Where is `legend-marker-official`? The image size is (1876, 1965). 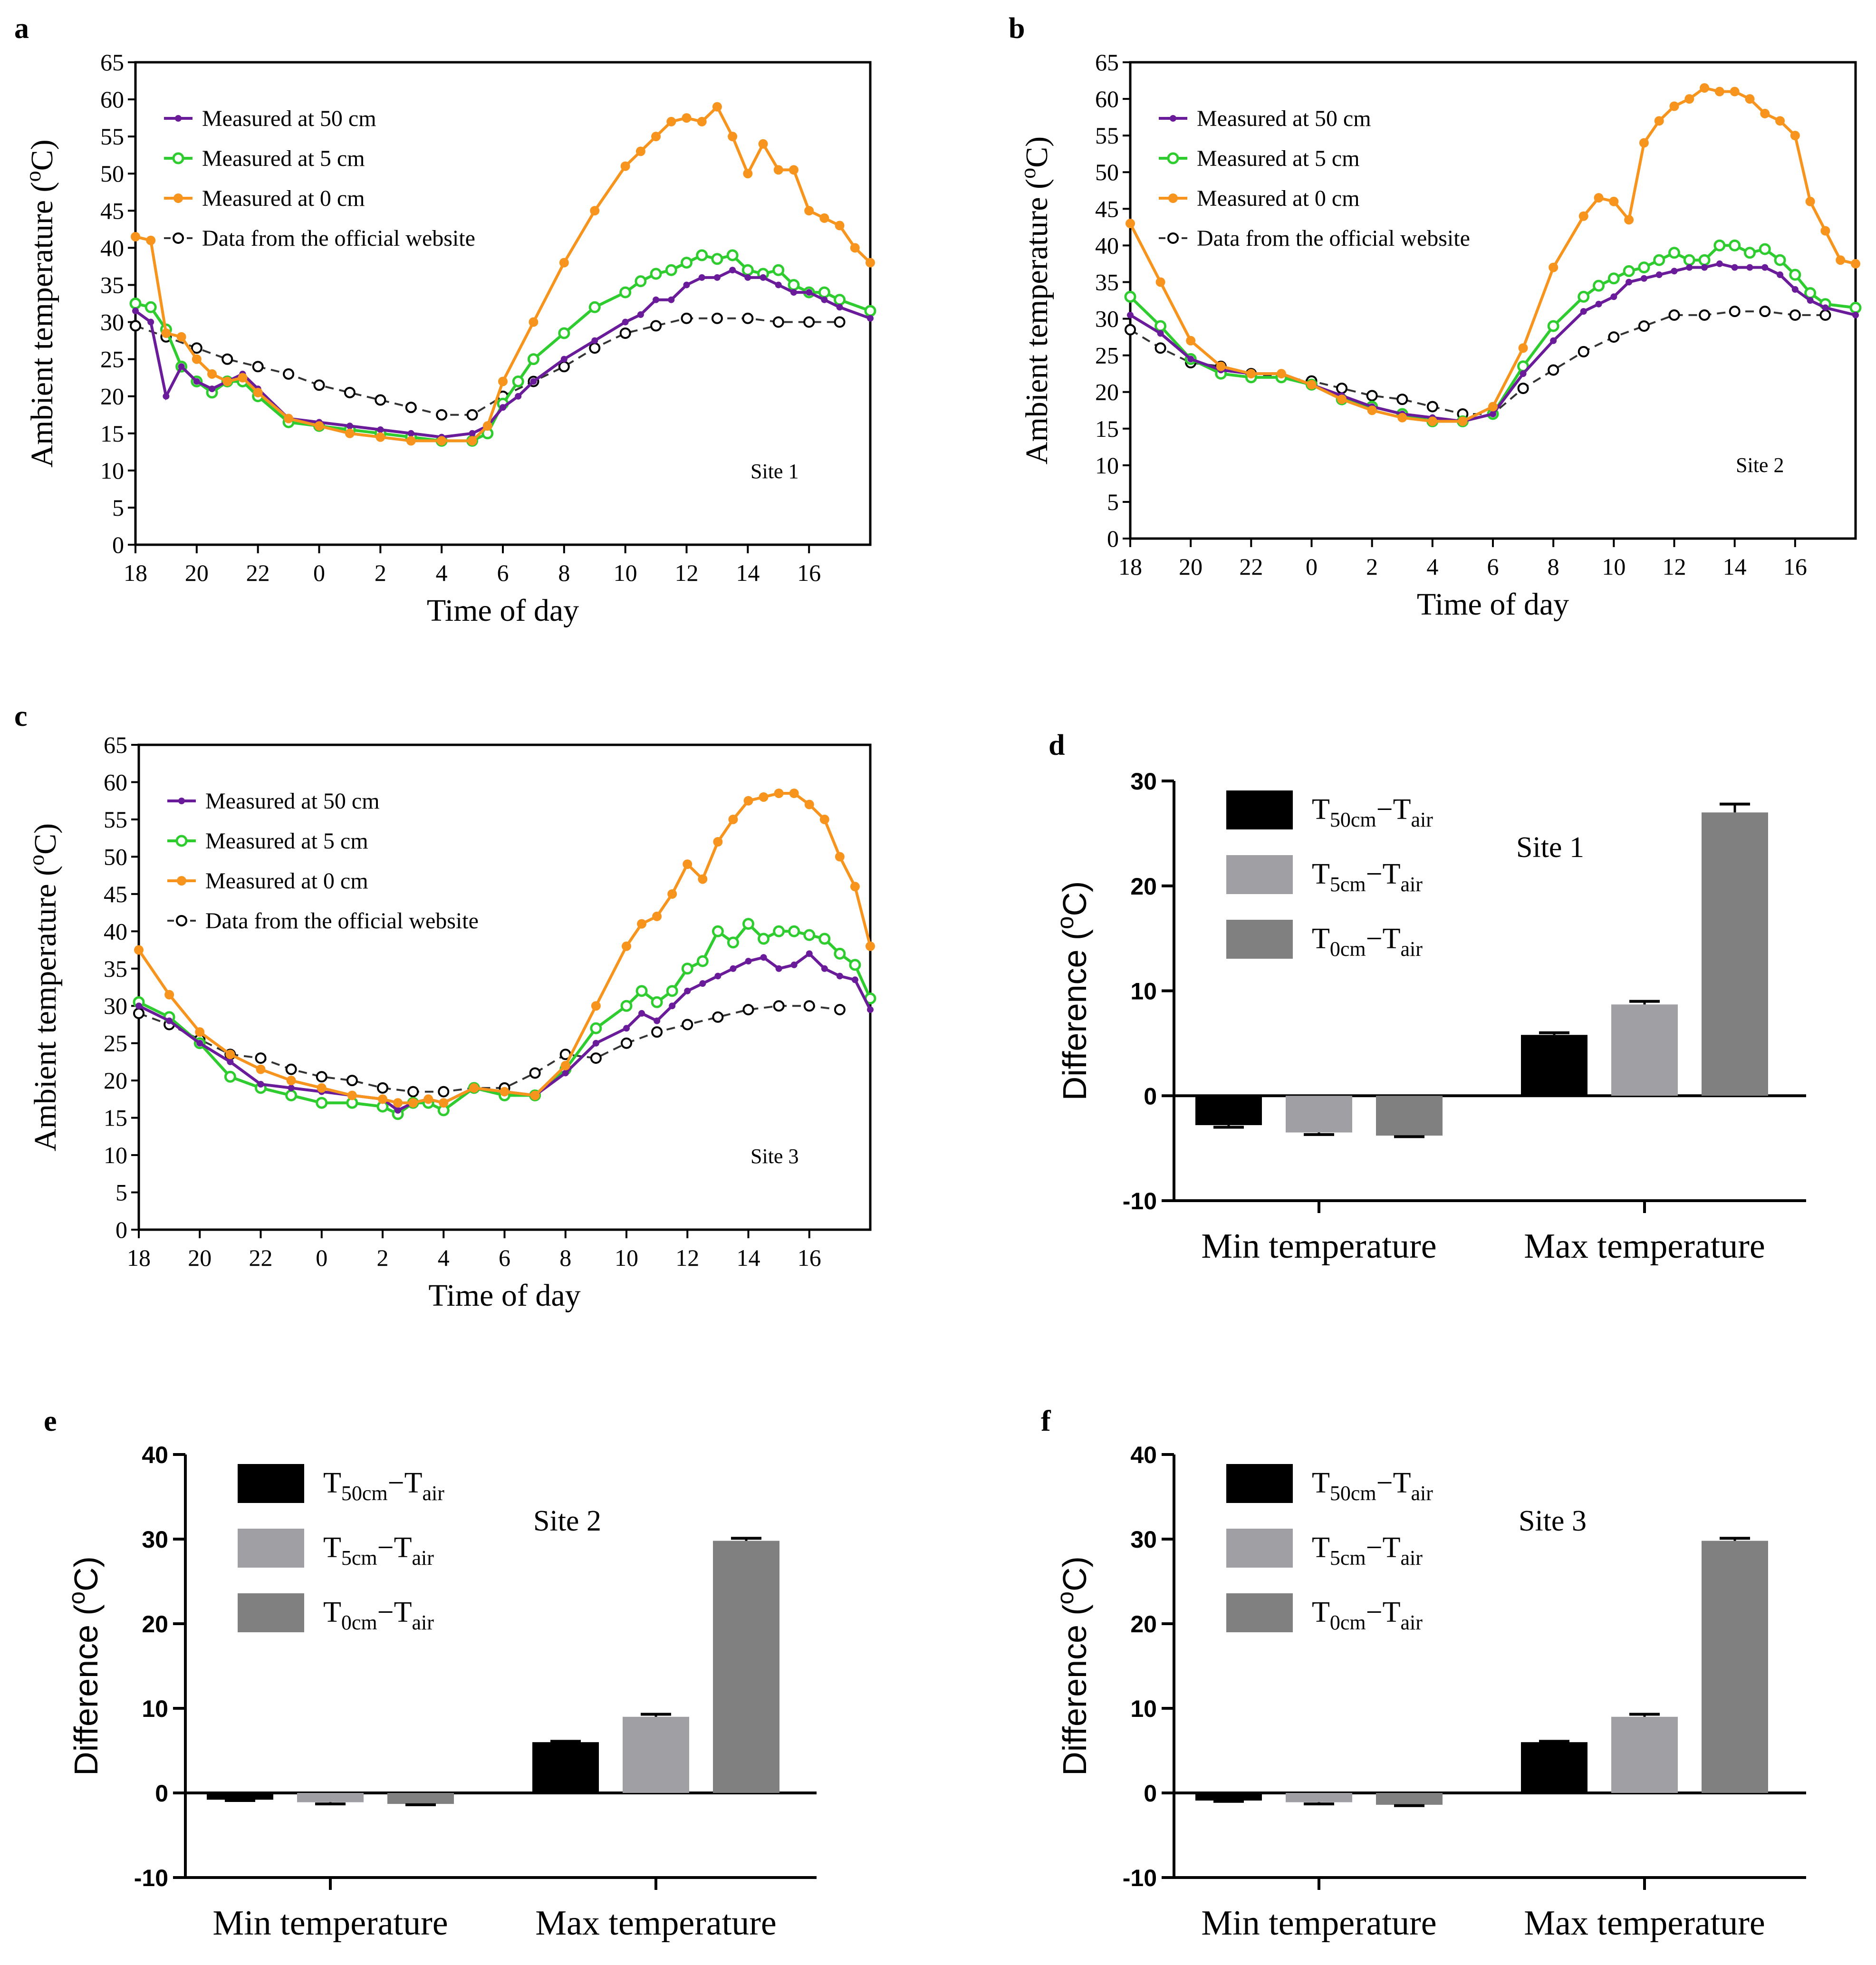
legend-marker-official is located at coordinates (181, 920).